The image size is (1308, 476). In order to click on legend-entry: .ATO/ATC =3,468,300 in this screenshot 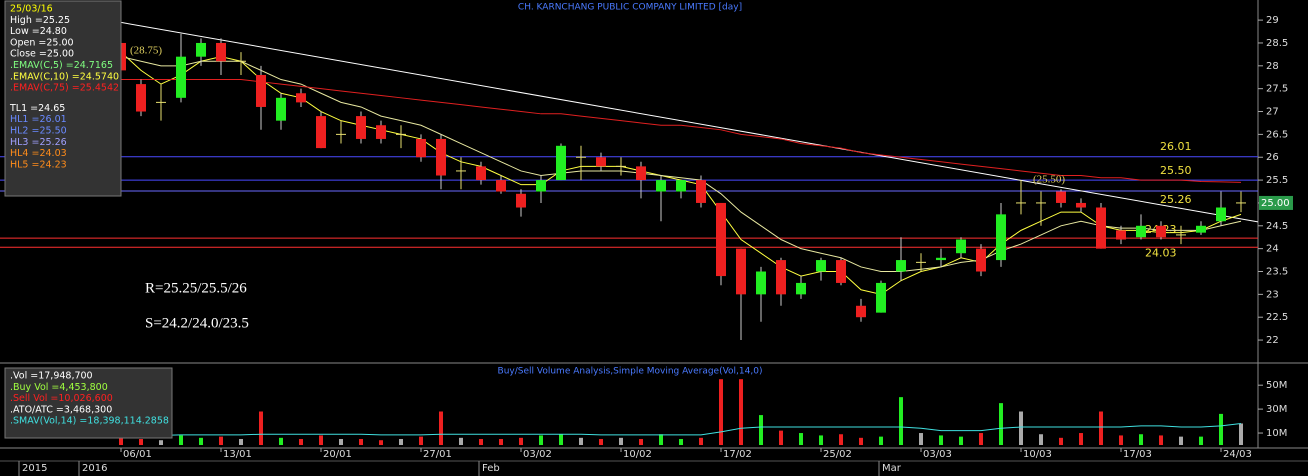, I will do `click(61, 409)`.